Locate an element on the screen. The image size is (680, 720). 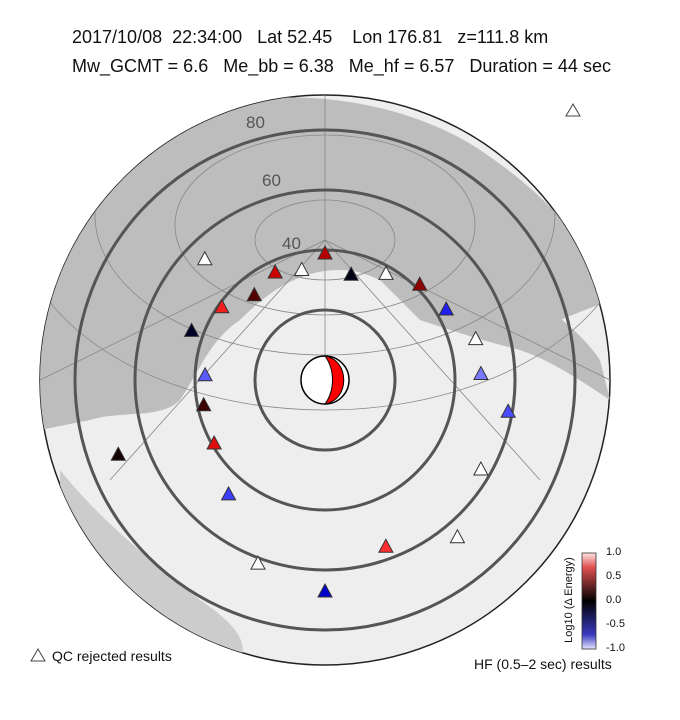
colorbar is located at coordinates (589, 601).